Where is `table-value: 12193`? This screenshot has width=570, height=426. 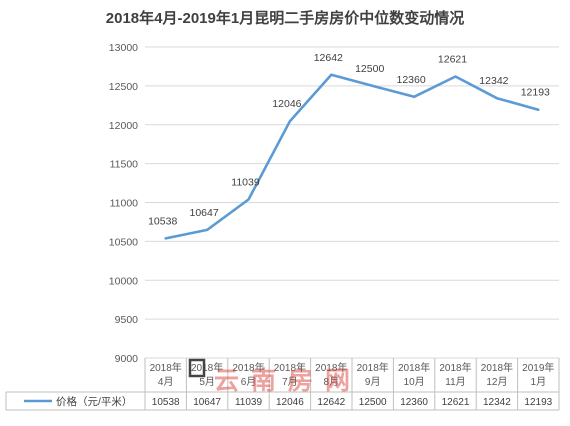
table-value: 12193 is located at coordinates (538, 402).